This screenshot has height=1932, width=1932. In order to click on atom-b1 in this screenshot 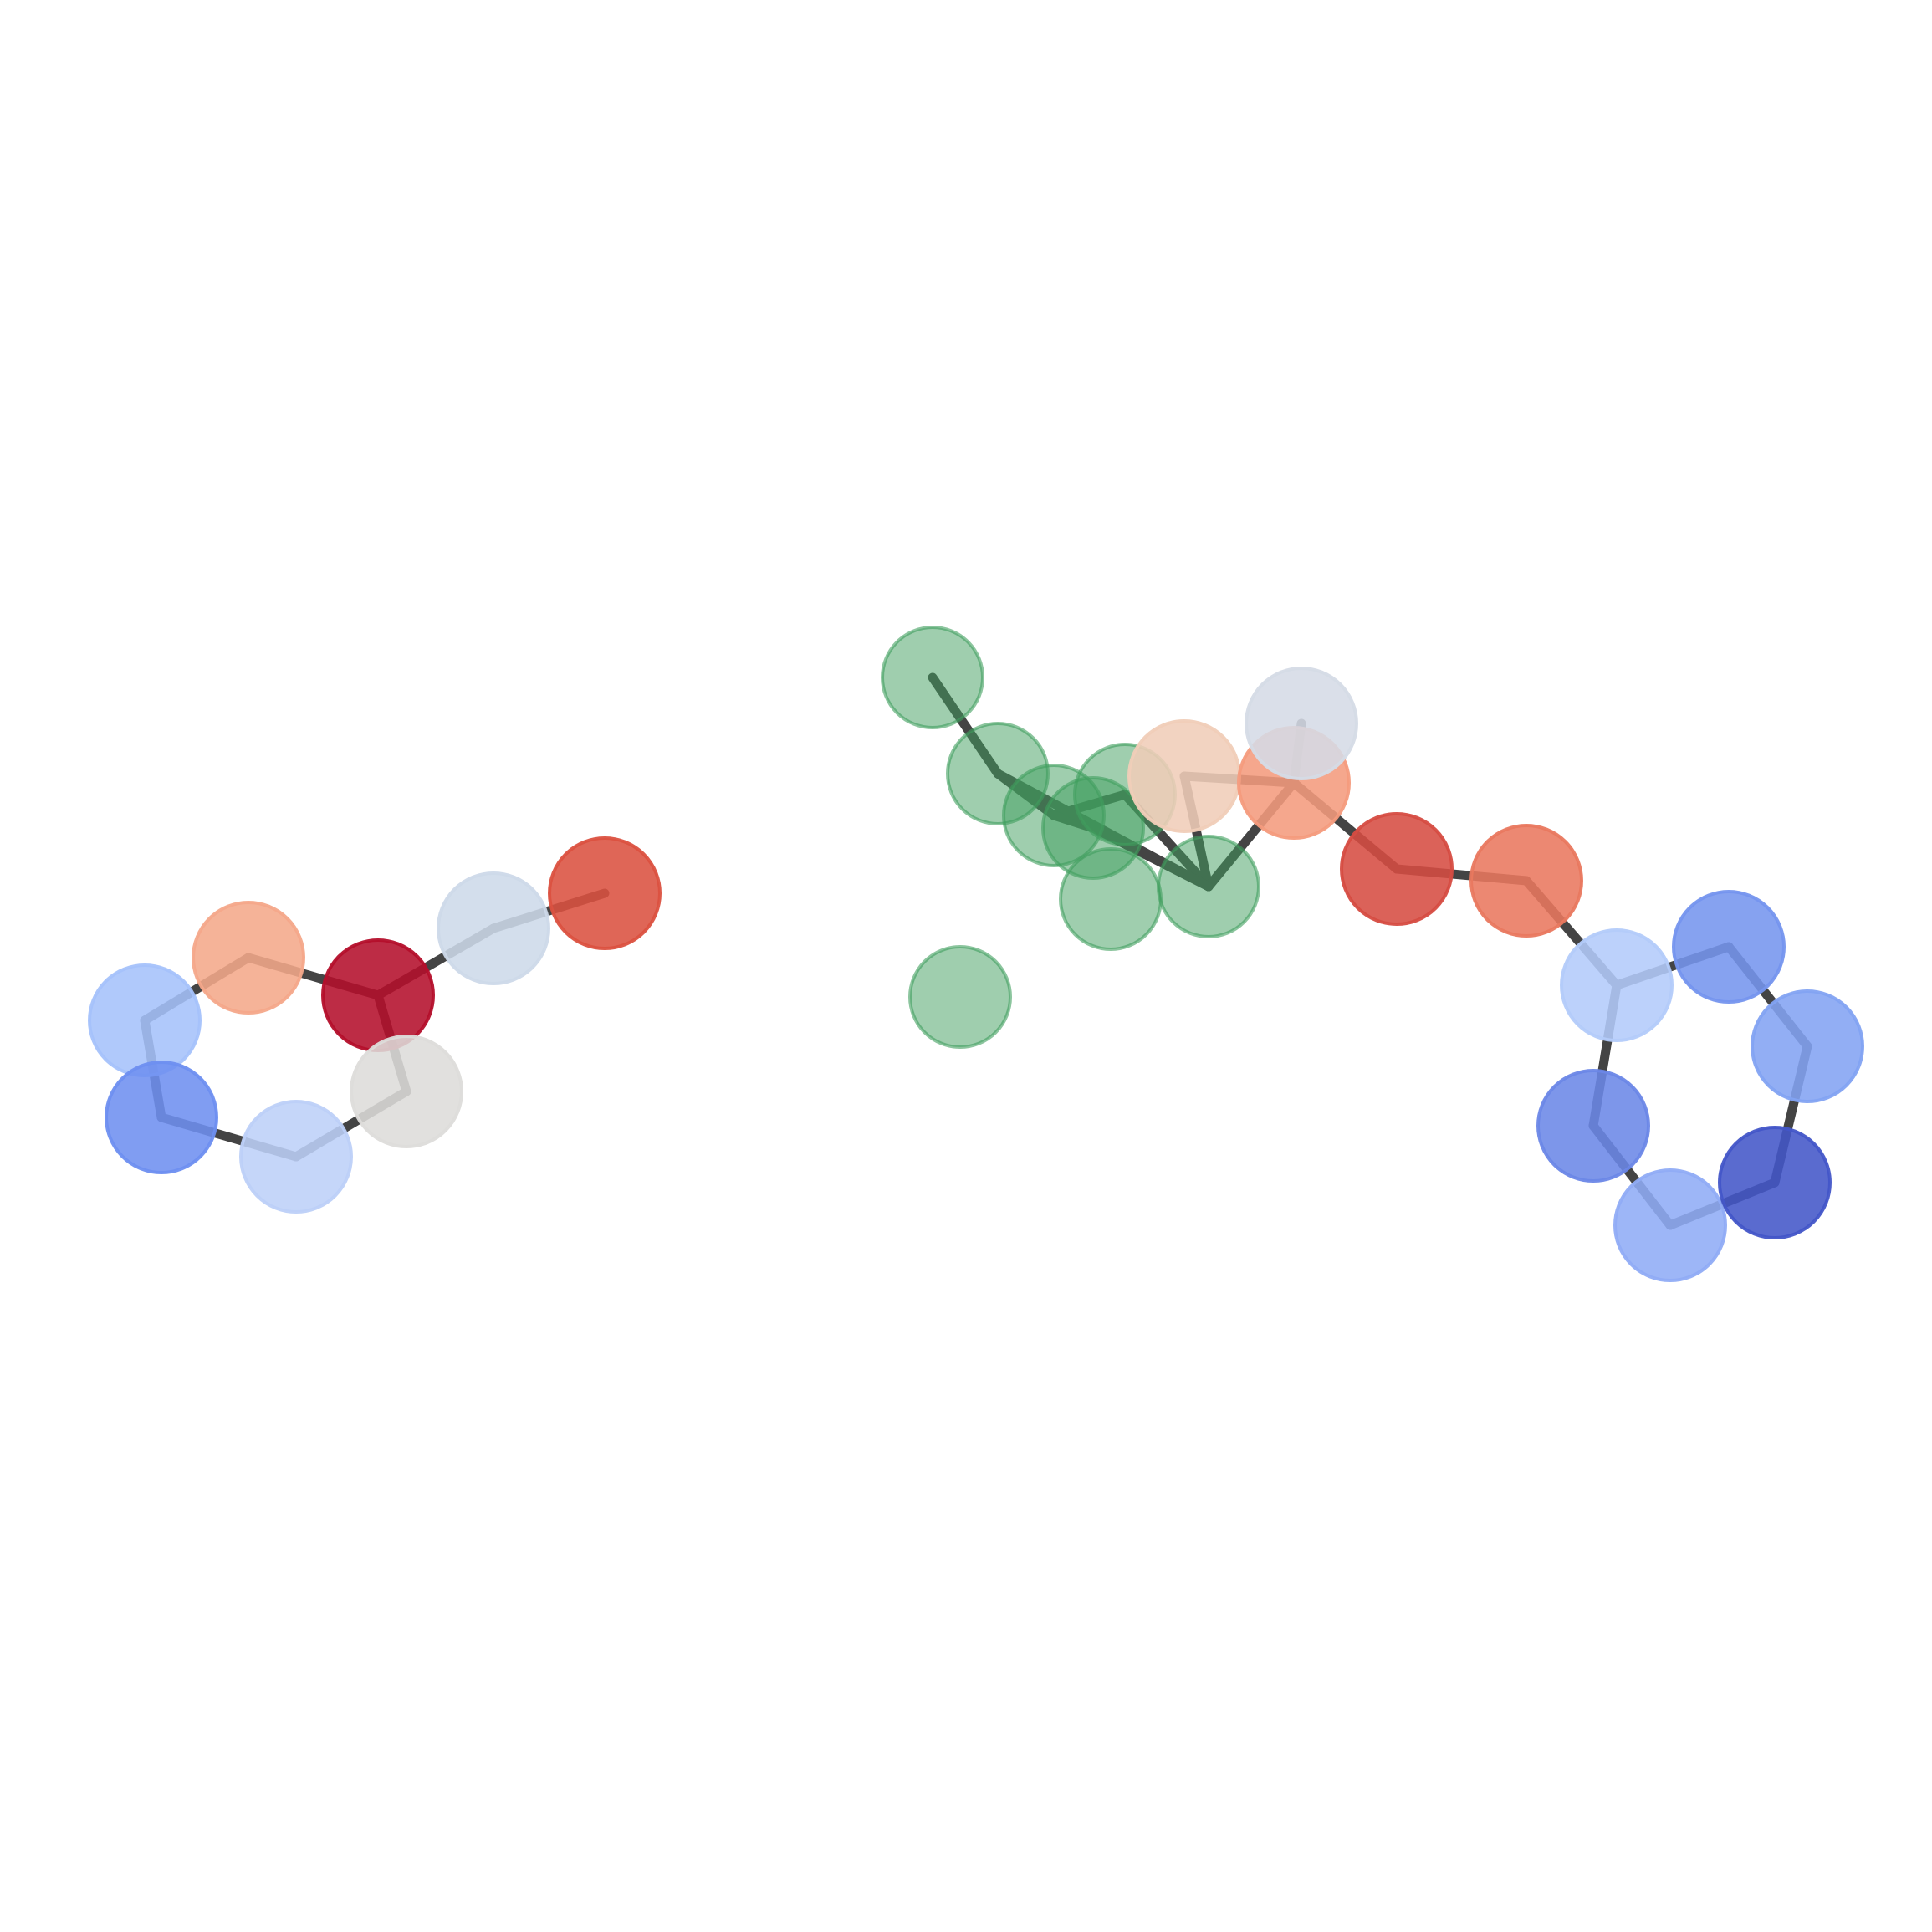, I will do `click(932, 677)`.